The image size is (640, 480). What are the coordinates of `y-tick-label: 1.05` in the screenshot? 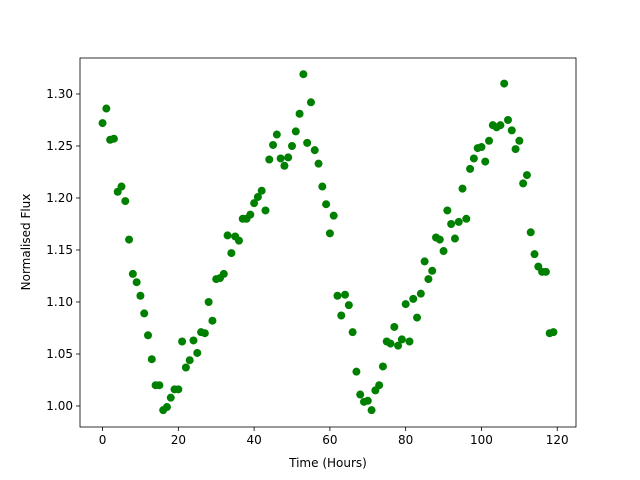 It's located at (59, 354).